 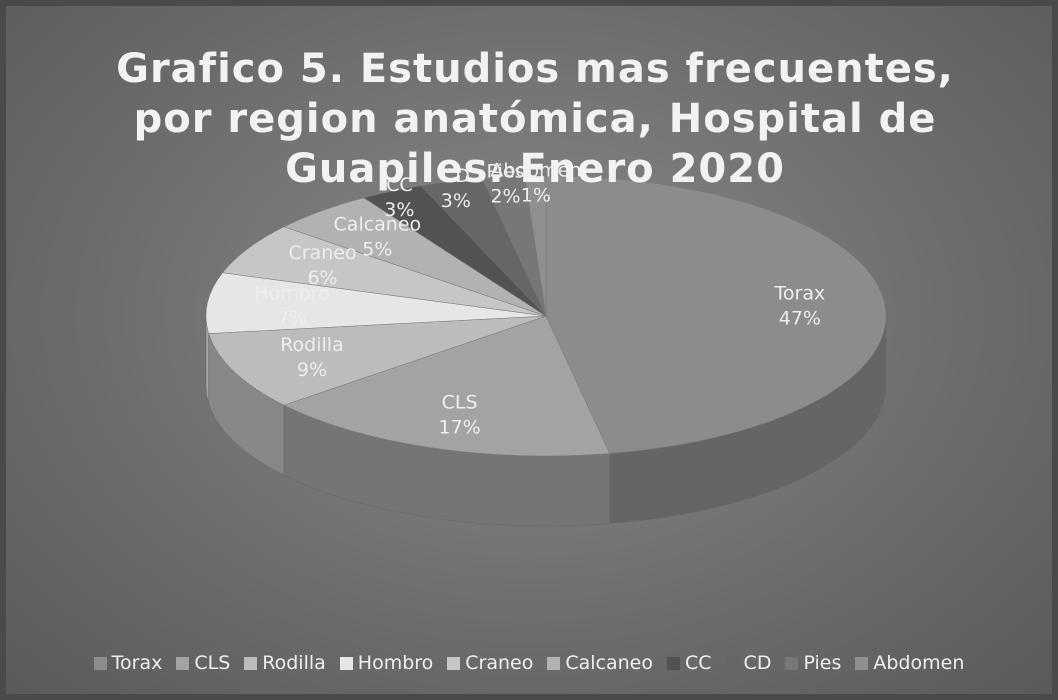 I want to click on slice-value-label: 47%, so click(x=800, y=319).